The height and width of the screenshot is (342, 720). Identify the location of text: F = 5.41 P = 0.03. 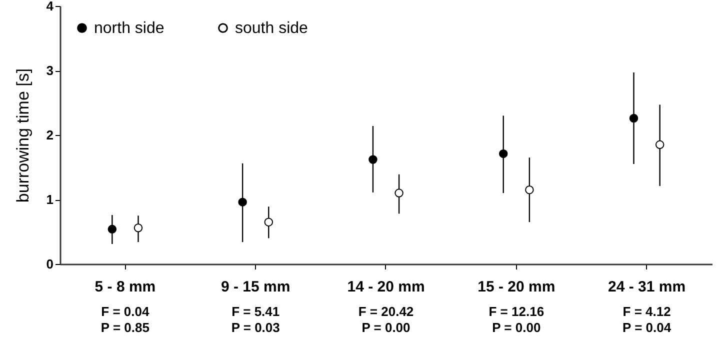
(255, 319).